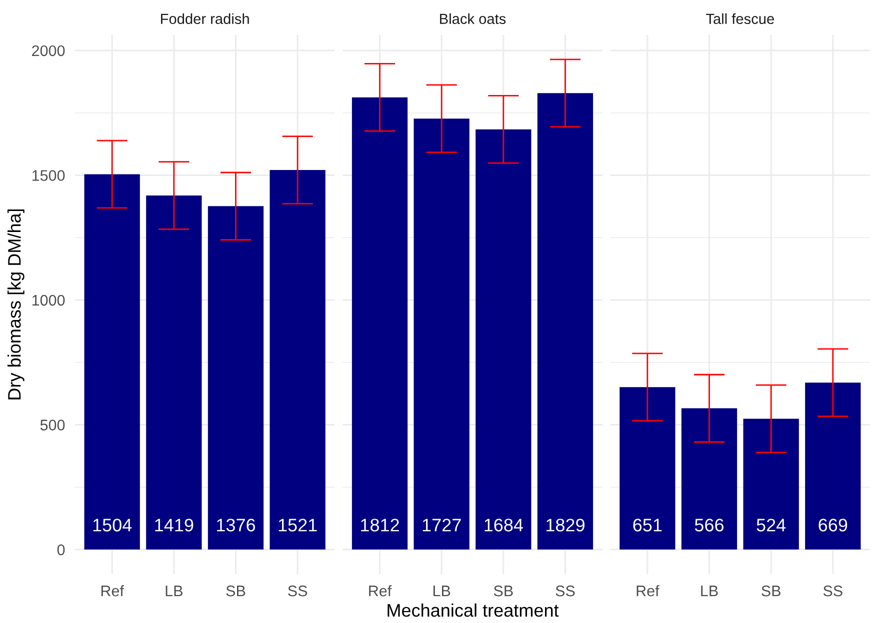  I want to click on y-tick-label: 1500, so click(48, 175).